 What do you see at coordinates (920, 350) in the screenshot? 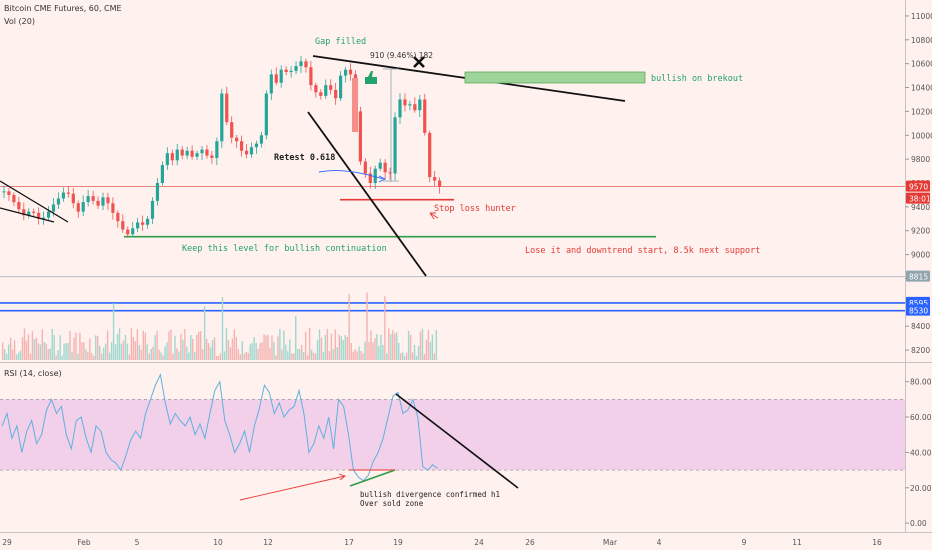
I see `price-tick-label: 8200` at bounding box center [920, 350].